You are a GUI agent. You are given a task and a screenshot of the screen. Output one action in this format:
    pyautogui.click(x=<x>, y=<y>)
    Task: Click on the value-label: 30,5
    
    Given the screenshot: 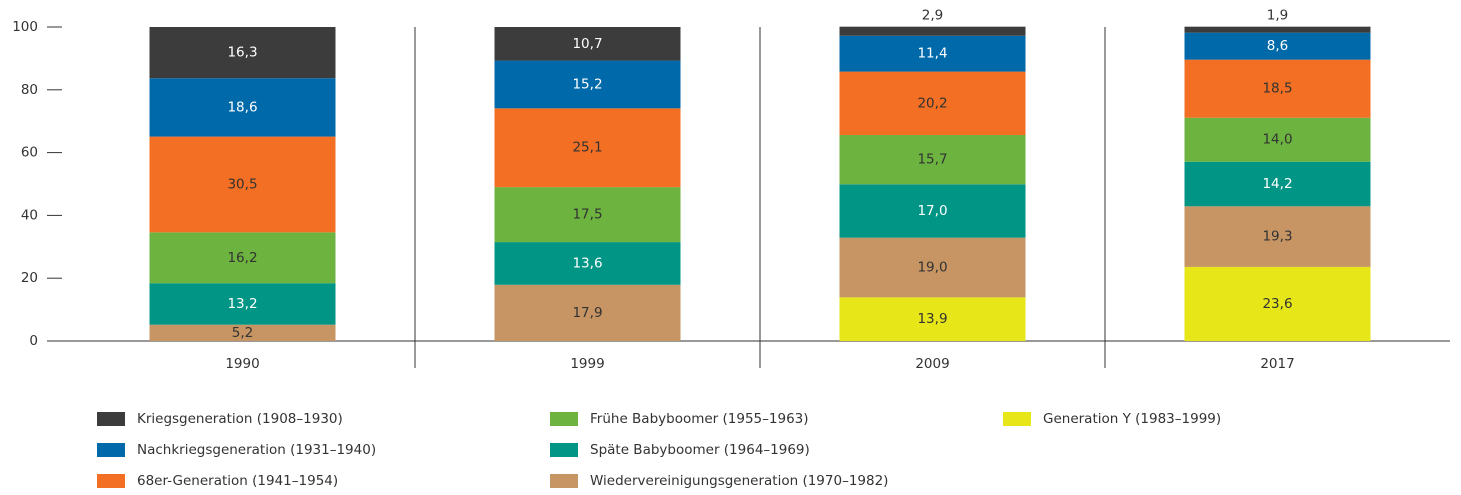 What is the action you would take?
    pyautogui.click(x=242, y=184)
    